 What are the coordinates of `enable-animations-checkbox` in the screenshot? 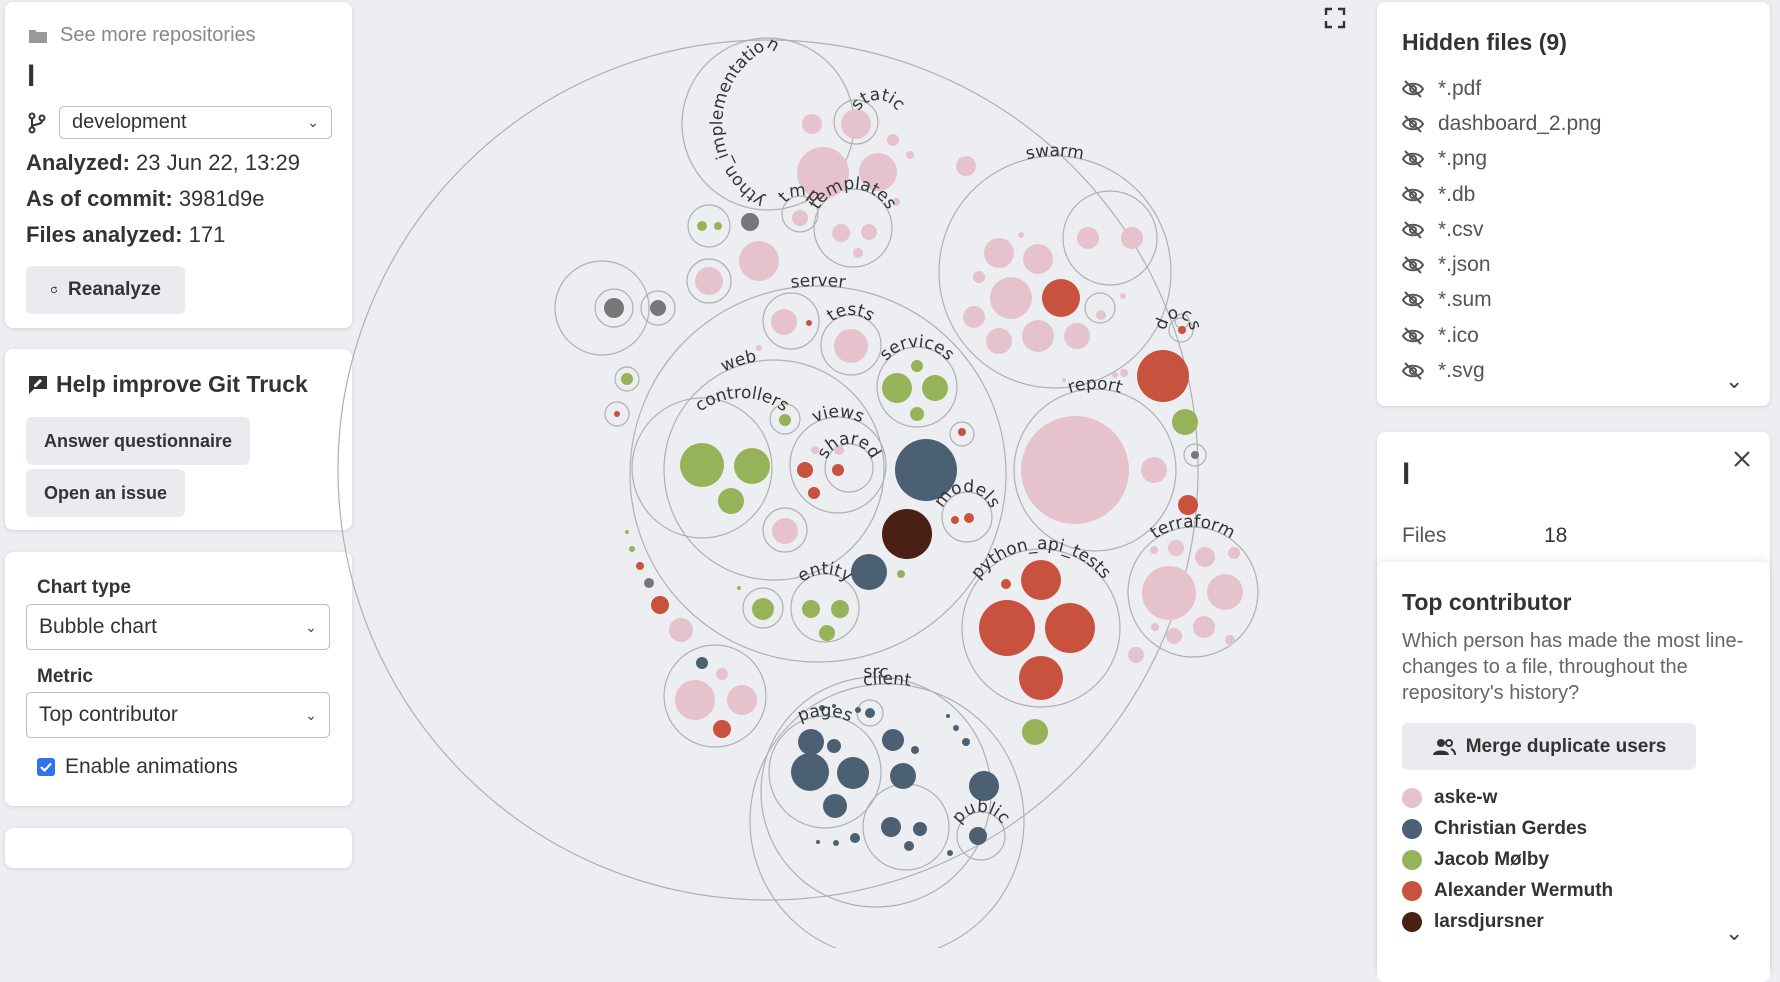 It's located at (46, 767).